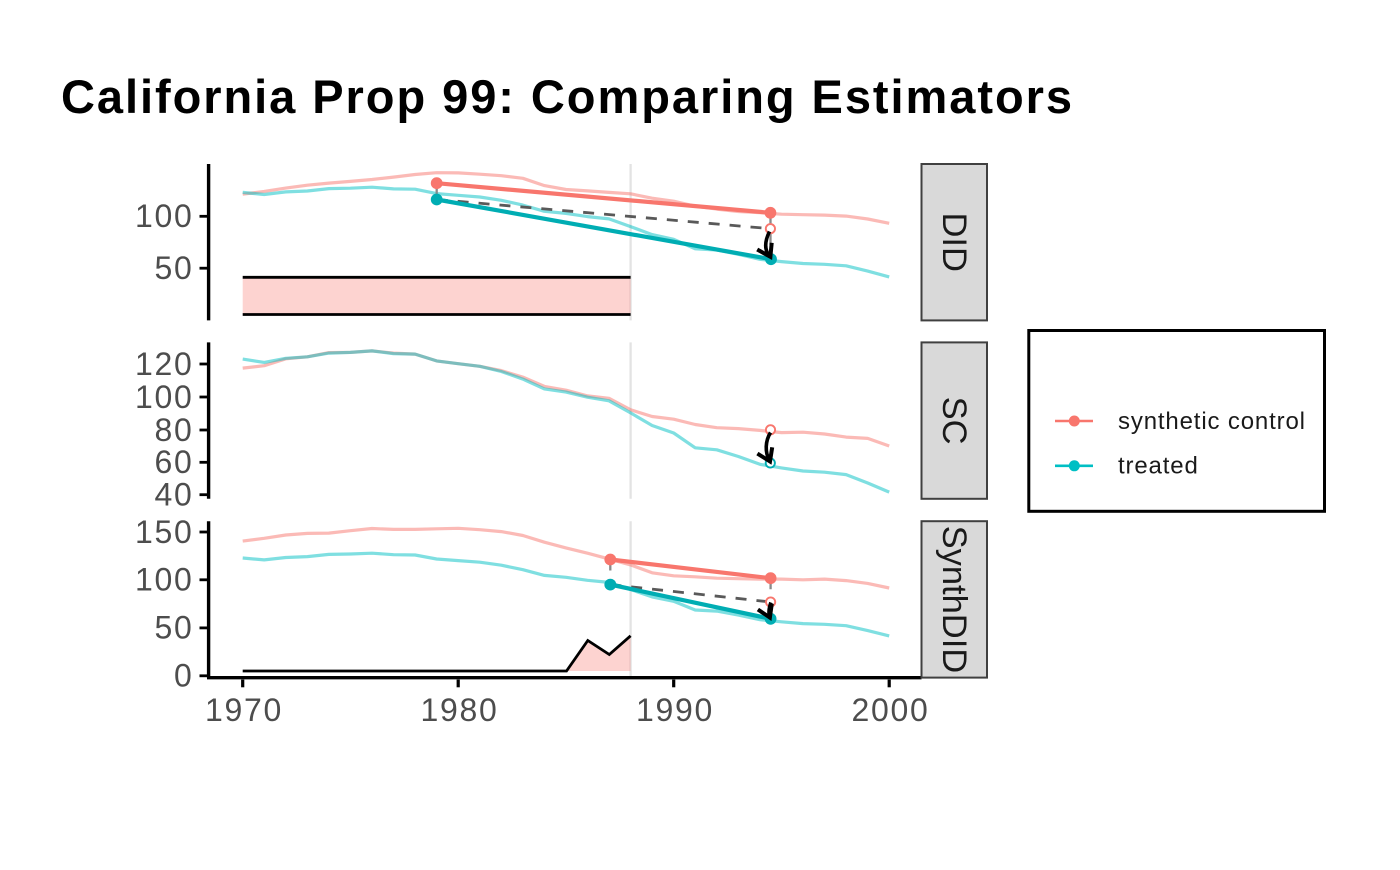 The width and height of the screenshot is (1400, 870). I want to click on svg-text: SC, so click(954, 421).